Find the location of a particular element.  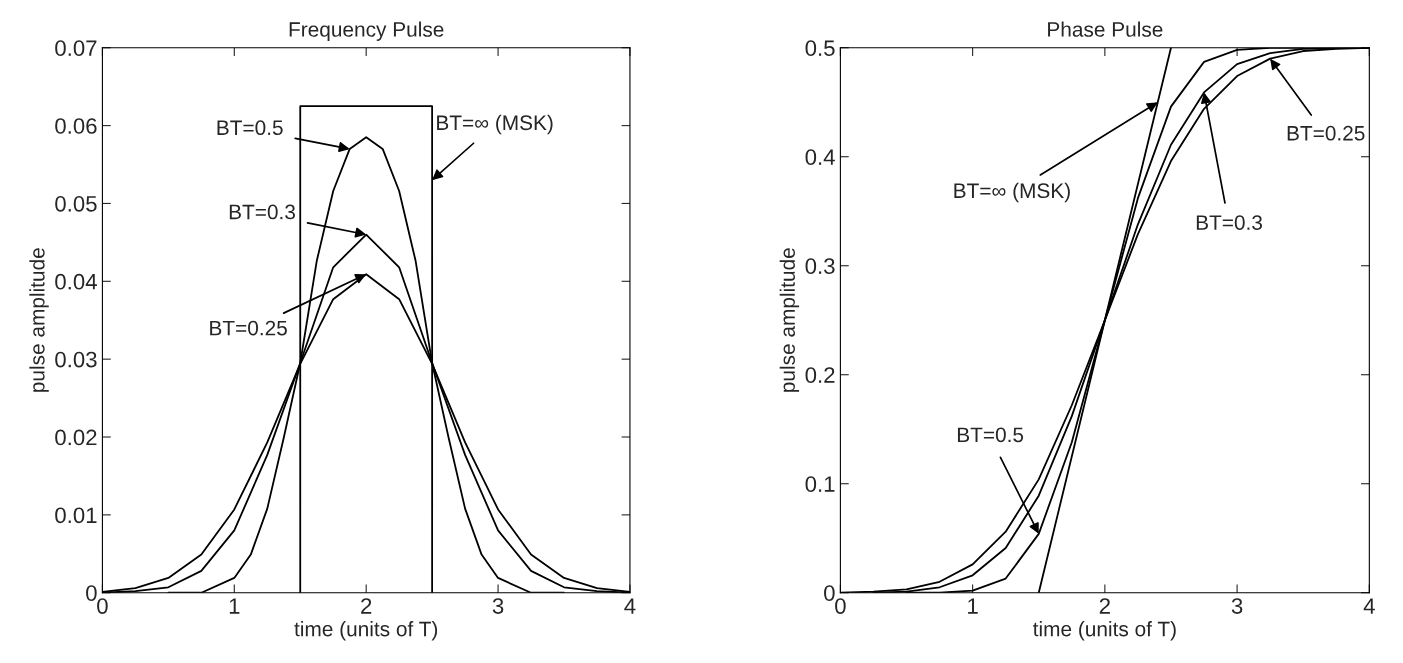

y-tick-label: 0.07 is located at coordinates (76, 48).